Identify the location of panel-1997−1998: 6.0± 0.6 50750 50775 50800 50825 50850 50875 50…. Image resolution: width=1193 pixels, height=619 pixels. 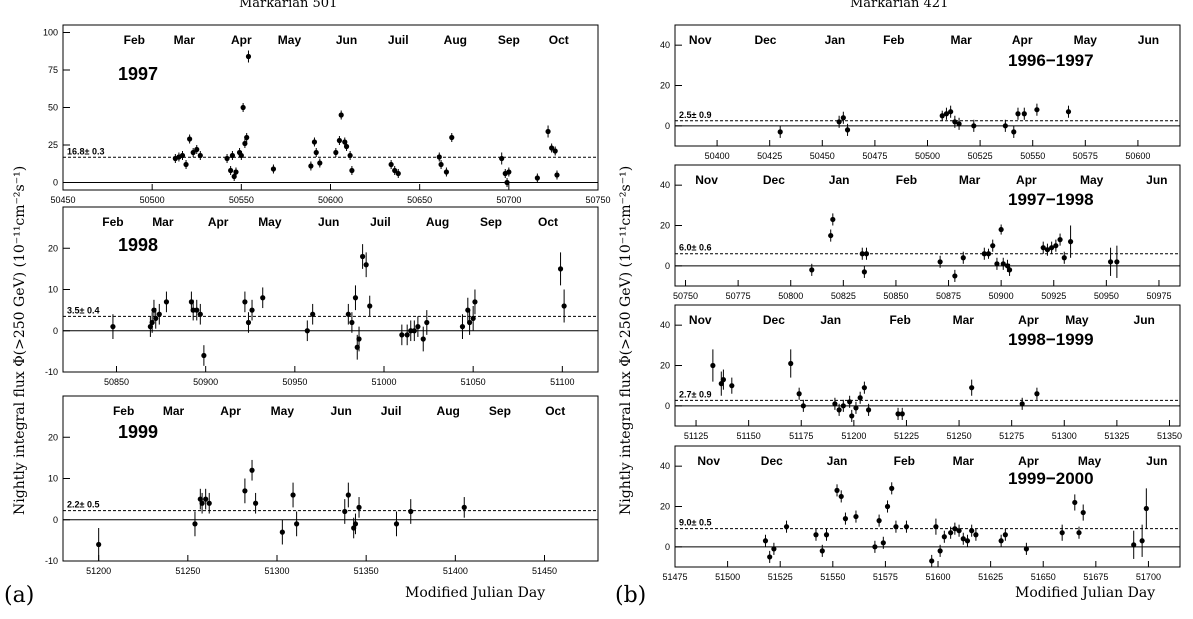
(920, 232).